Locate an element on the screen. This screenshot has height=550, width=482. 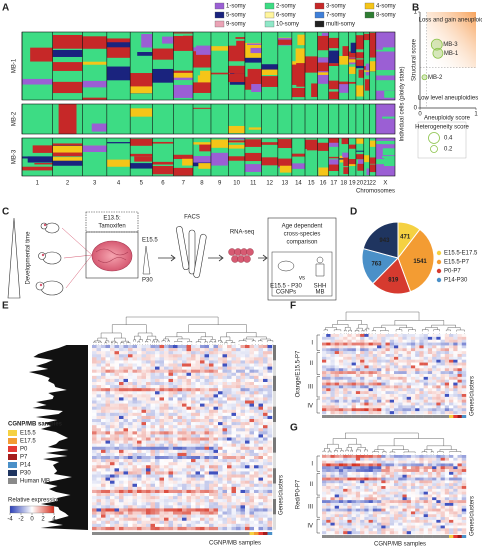
cluster-label: I is located at coordinates (312, 343).